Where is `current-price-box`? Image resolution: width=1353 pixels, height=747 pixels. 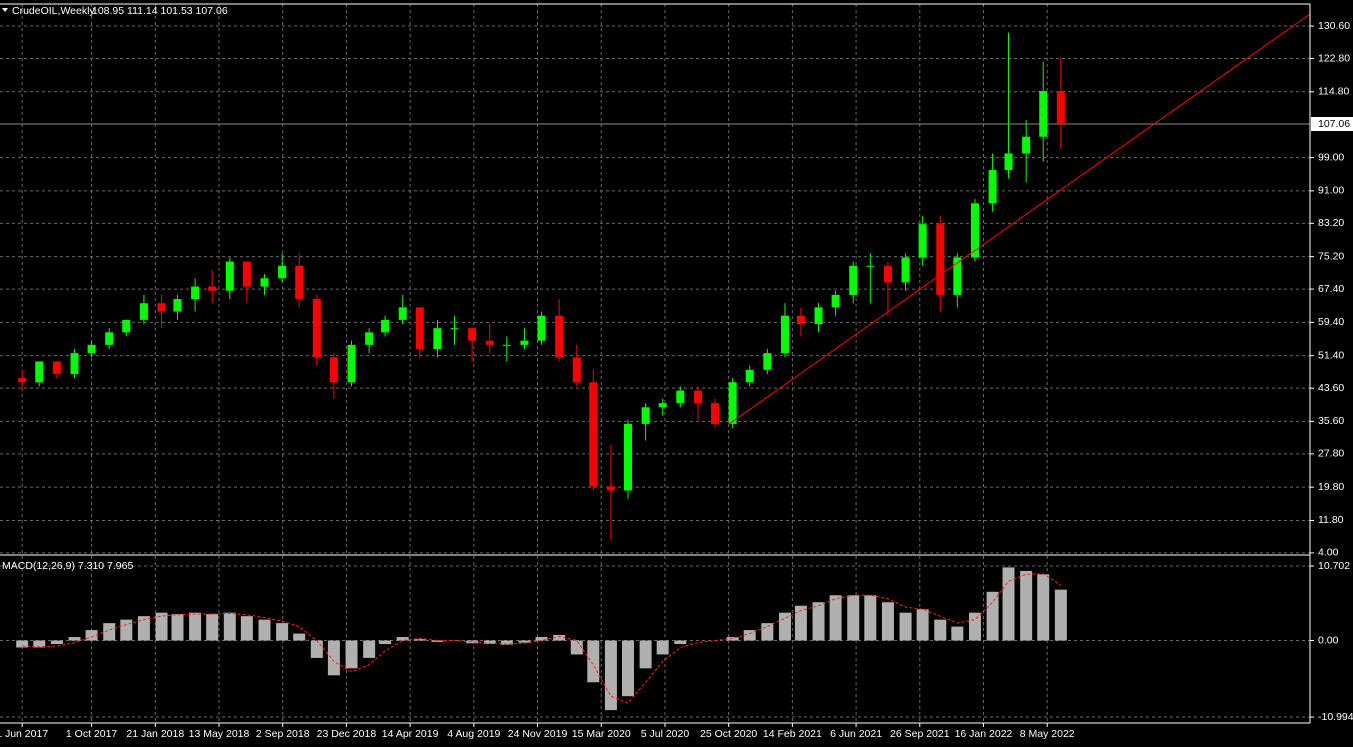
current-price-box is located at coordinates (1332, 124).